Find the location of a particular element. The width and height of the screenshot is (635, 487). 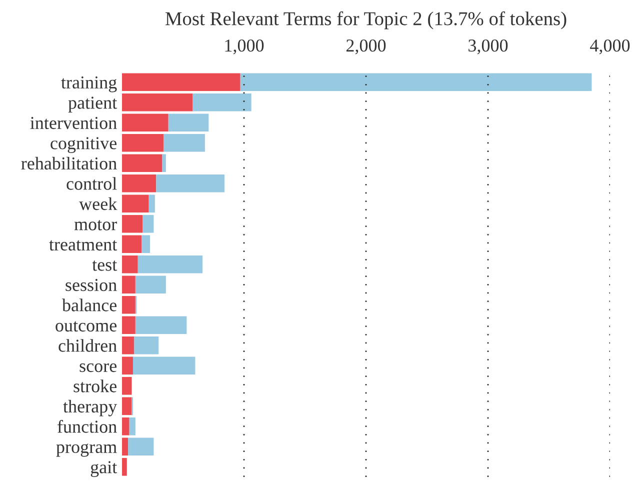

y-tick-label: patient is located at coordinates (93, 104).